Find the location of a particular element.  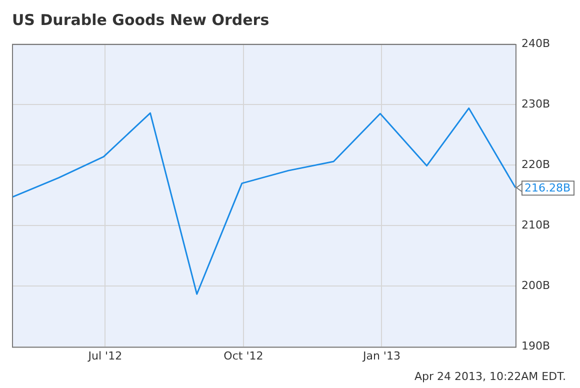

y-tick-label: 210B is located at coordinates (535, 225).